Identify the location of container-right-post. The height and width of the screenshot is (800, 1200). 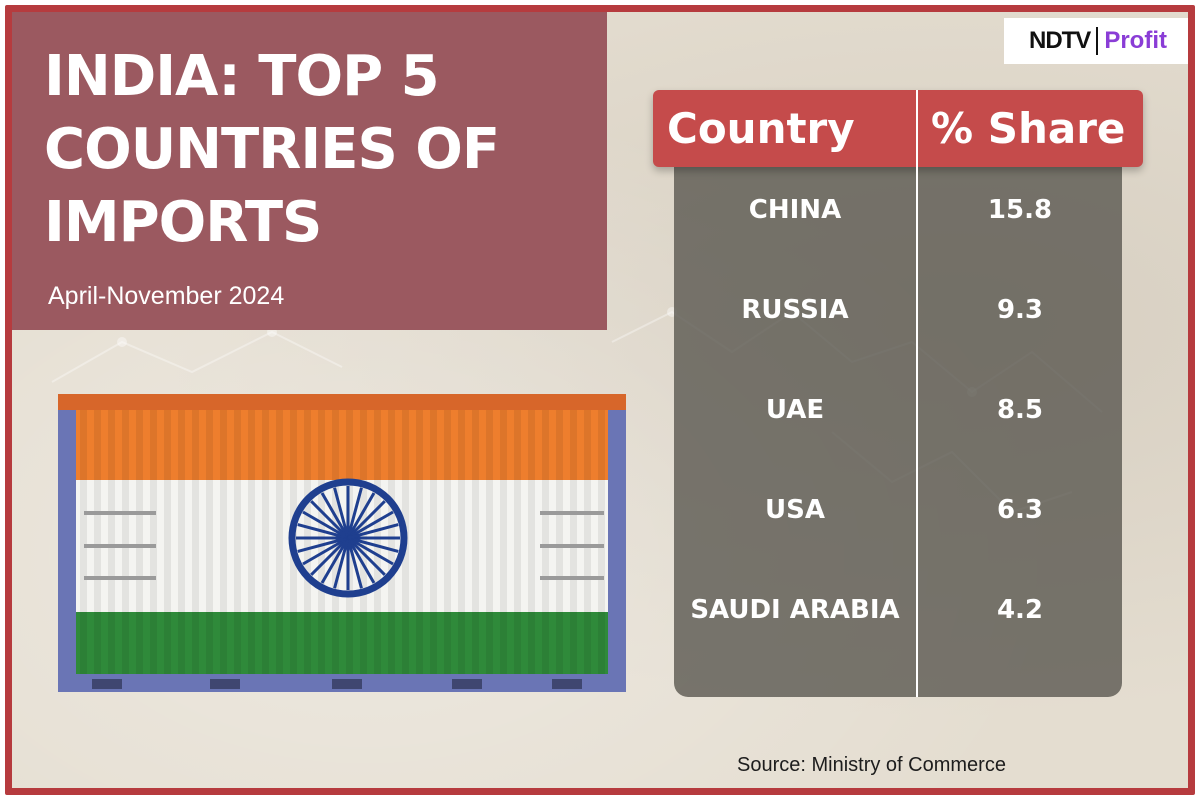
(617, 542).